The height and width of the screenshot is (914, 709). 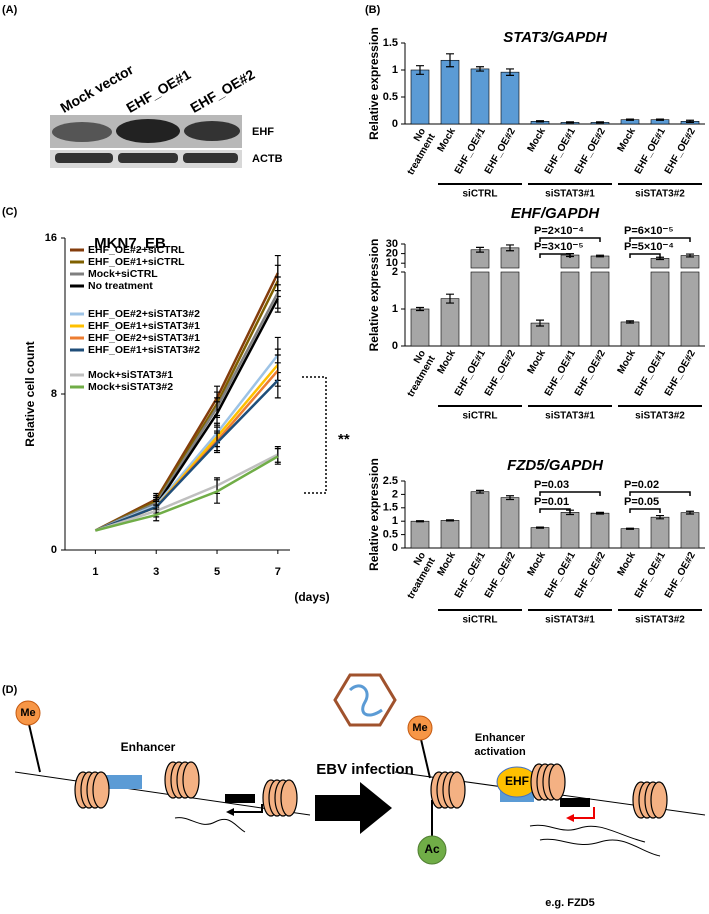 I want to click on x-tick-label: 7, so click(x=278, y=572).